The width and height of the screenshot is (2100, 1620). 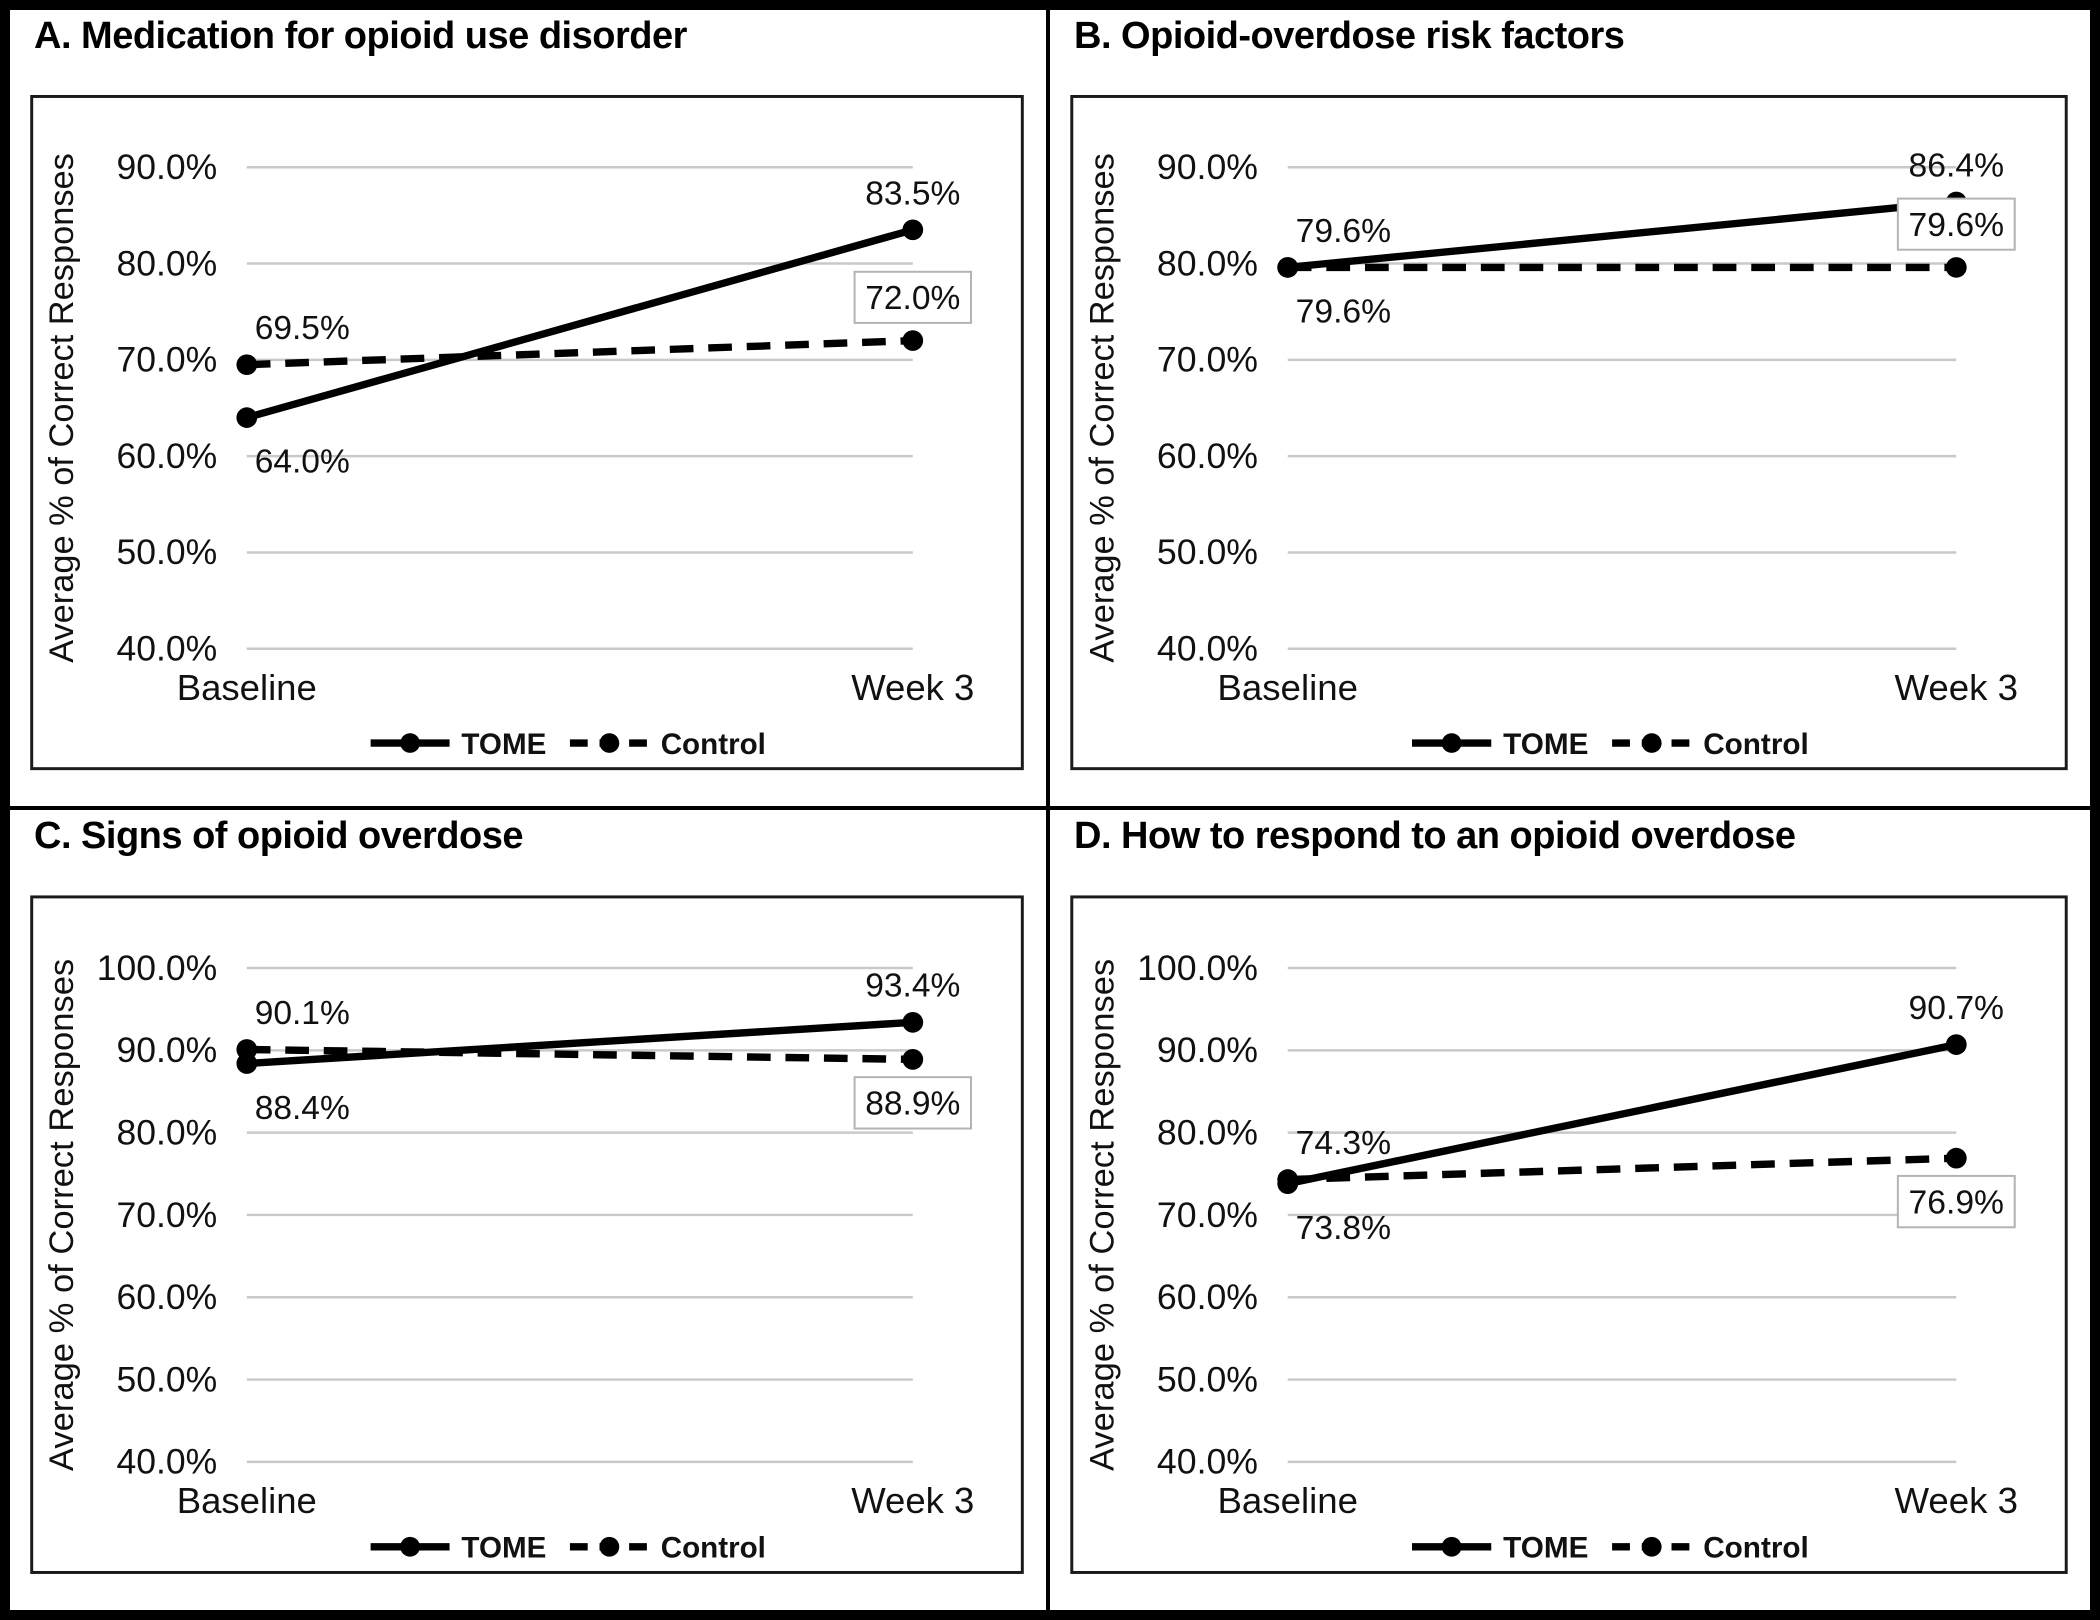 I want to click on data-label: 64.0%, so click(x=302, y=462).